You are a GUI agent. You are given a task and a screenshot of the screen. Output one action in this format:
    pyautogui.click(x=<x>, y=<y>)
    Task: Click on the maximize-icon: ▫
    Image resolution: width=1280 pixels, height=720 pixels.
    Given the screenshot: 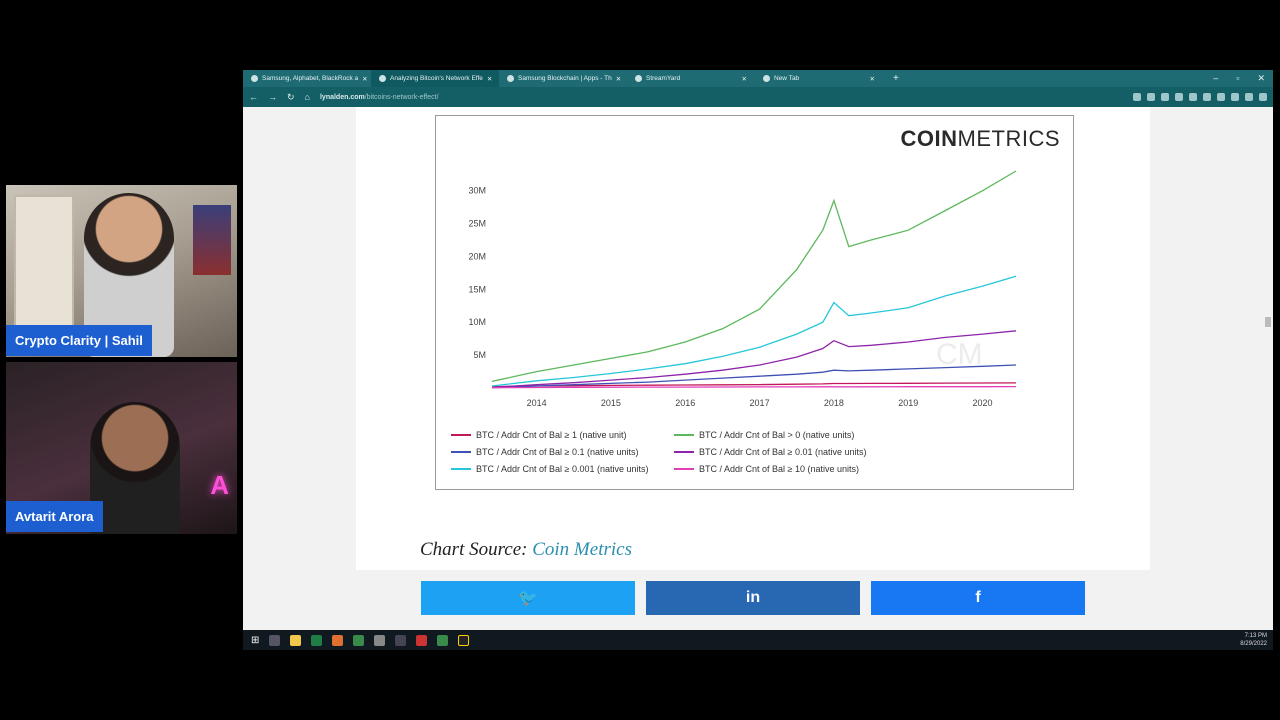 What is the action you would take?
    pyautogui.click(x=1238, y=78)
    